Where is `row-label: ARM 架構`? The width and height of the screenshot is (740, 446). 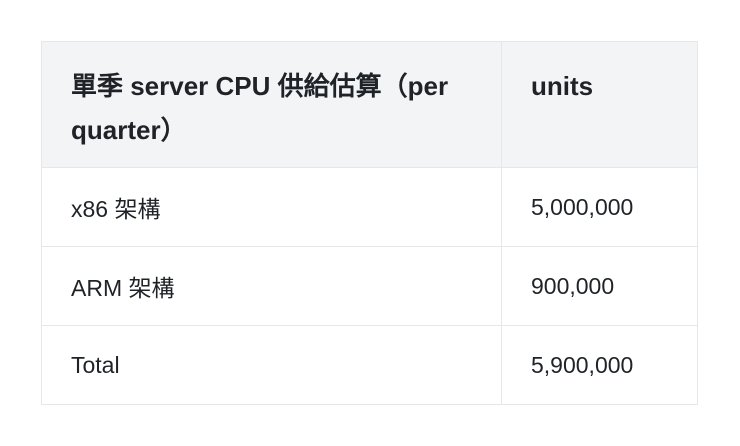
row-label: ARM 架構 is located at coordinates (271, 286).